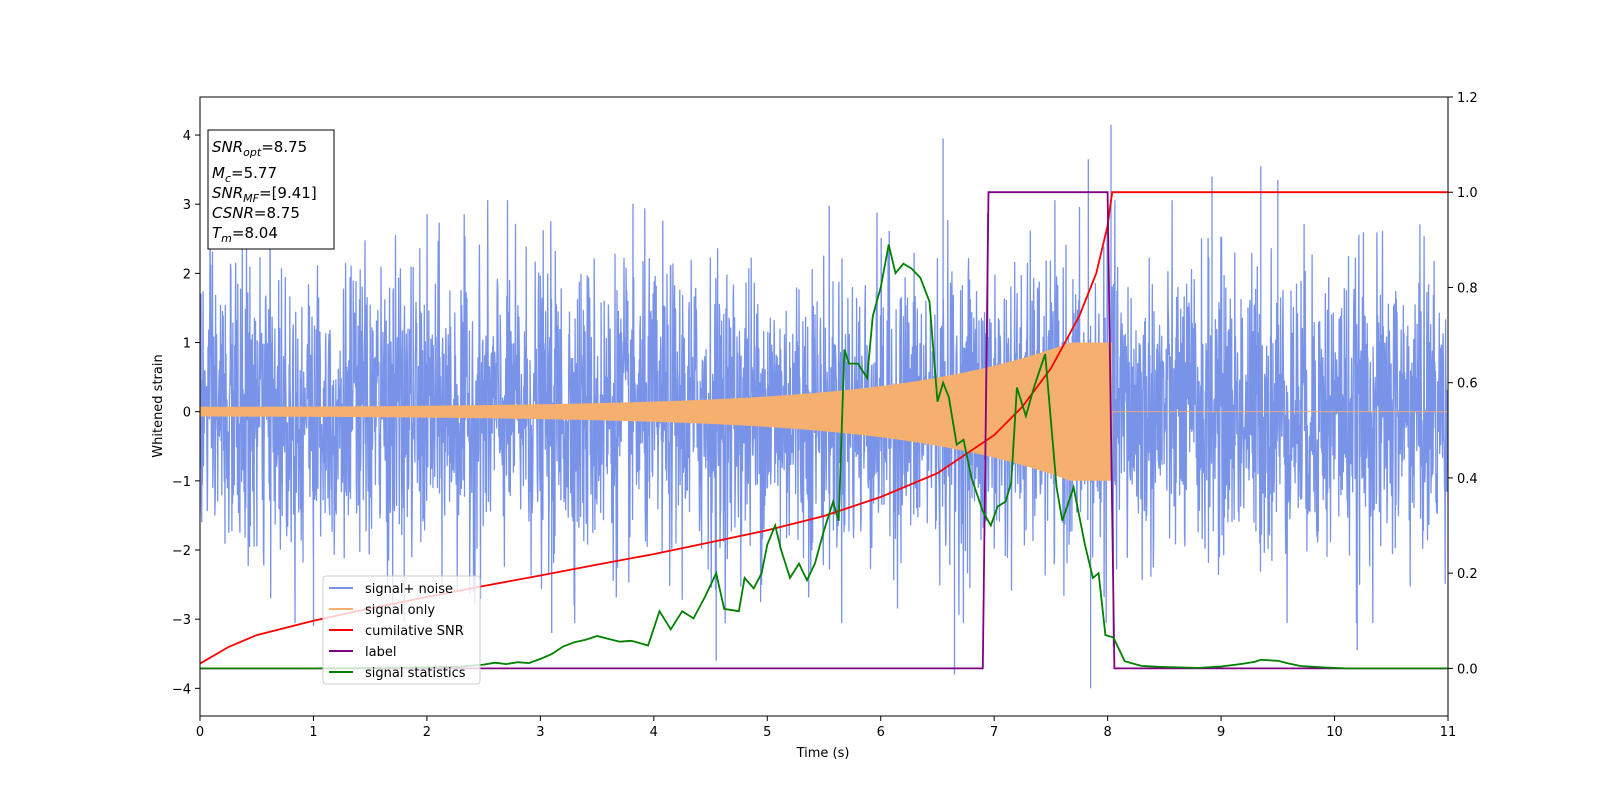  I want to click on x-tick-label: 11, so click(1448, 732).